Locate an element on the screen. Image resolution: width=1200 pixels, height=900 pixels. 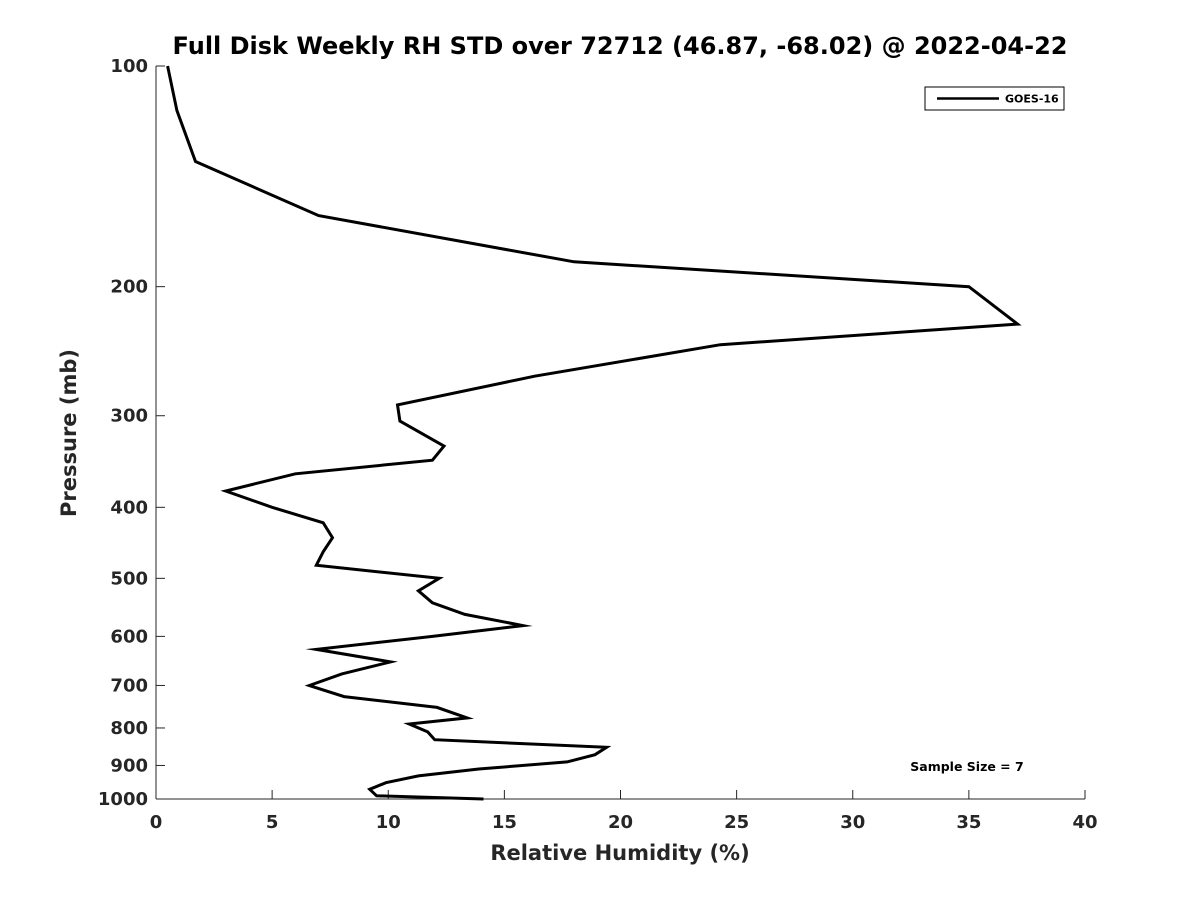
x-tick-label: 15 is located at coordinates (504, 822).